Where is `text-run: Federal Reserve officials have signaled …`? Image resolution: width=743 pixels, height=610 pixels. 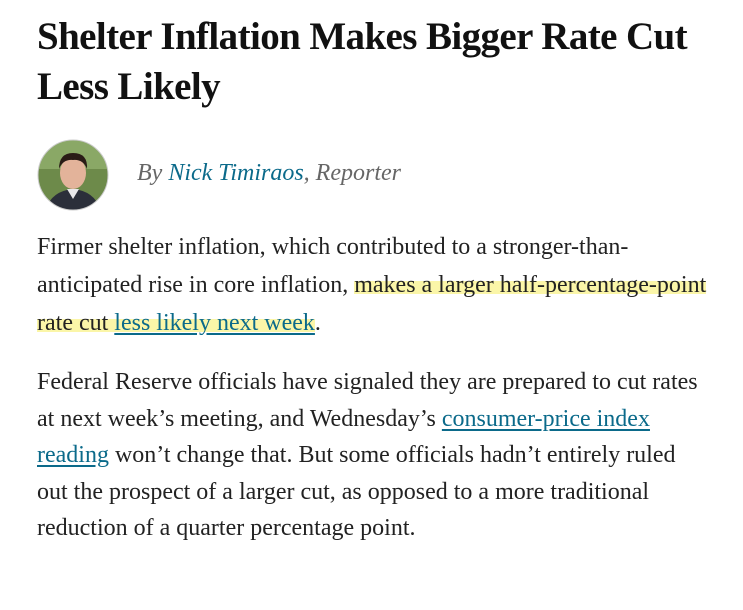
text-run: Federal Reserve officials have signaled … is located at coordinates (367, 400).